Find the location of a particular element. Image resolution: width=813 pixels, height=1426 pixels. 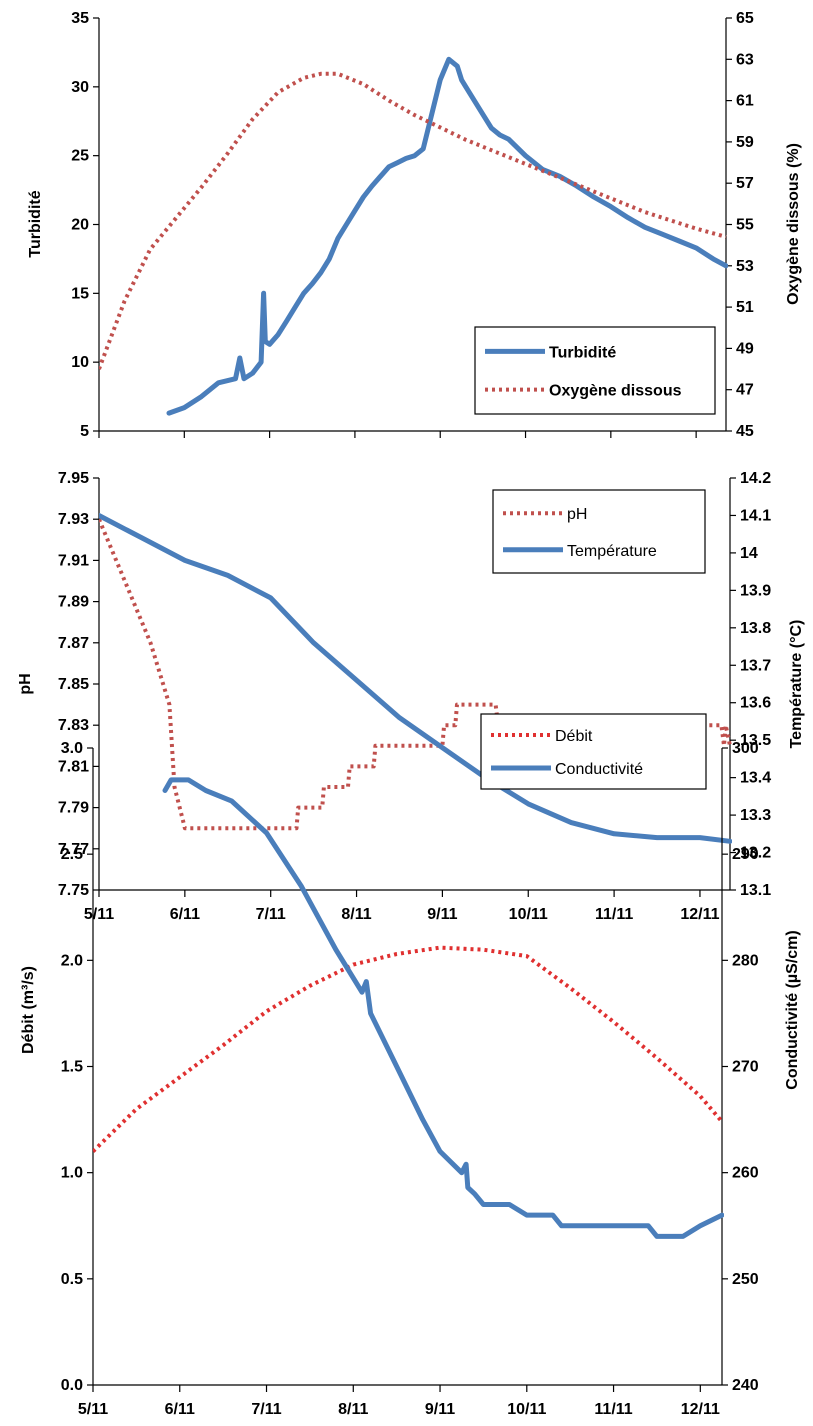

left-tick-label: 2.0 is located at coordinates (72, 960).